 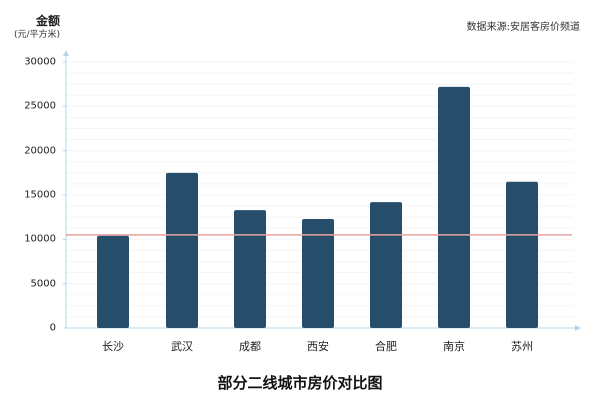 What do you see at coordinates (454, 346) in the screenshot?
I see `x-tick-label: 南京` at bounding box center [454, 346].